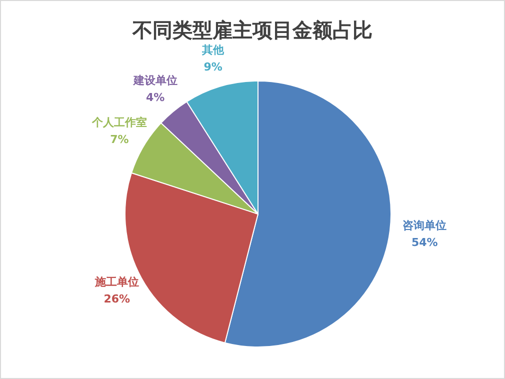  Describe the element at coordinates (252, 30) in the screenshot. I see `chart-title: 不同类型雇主项目金额占比` at that location.